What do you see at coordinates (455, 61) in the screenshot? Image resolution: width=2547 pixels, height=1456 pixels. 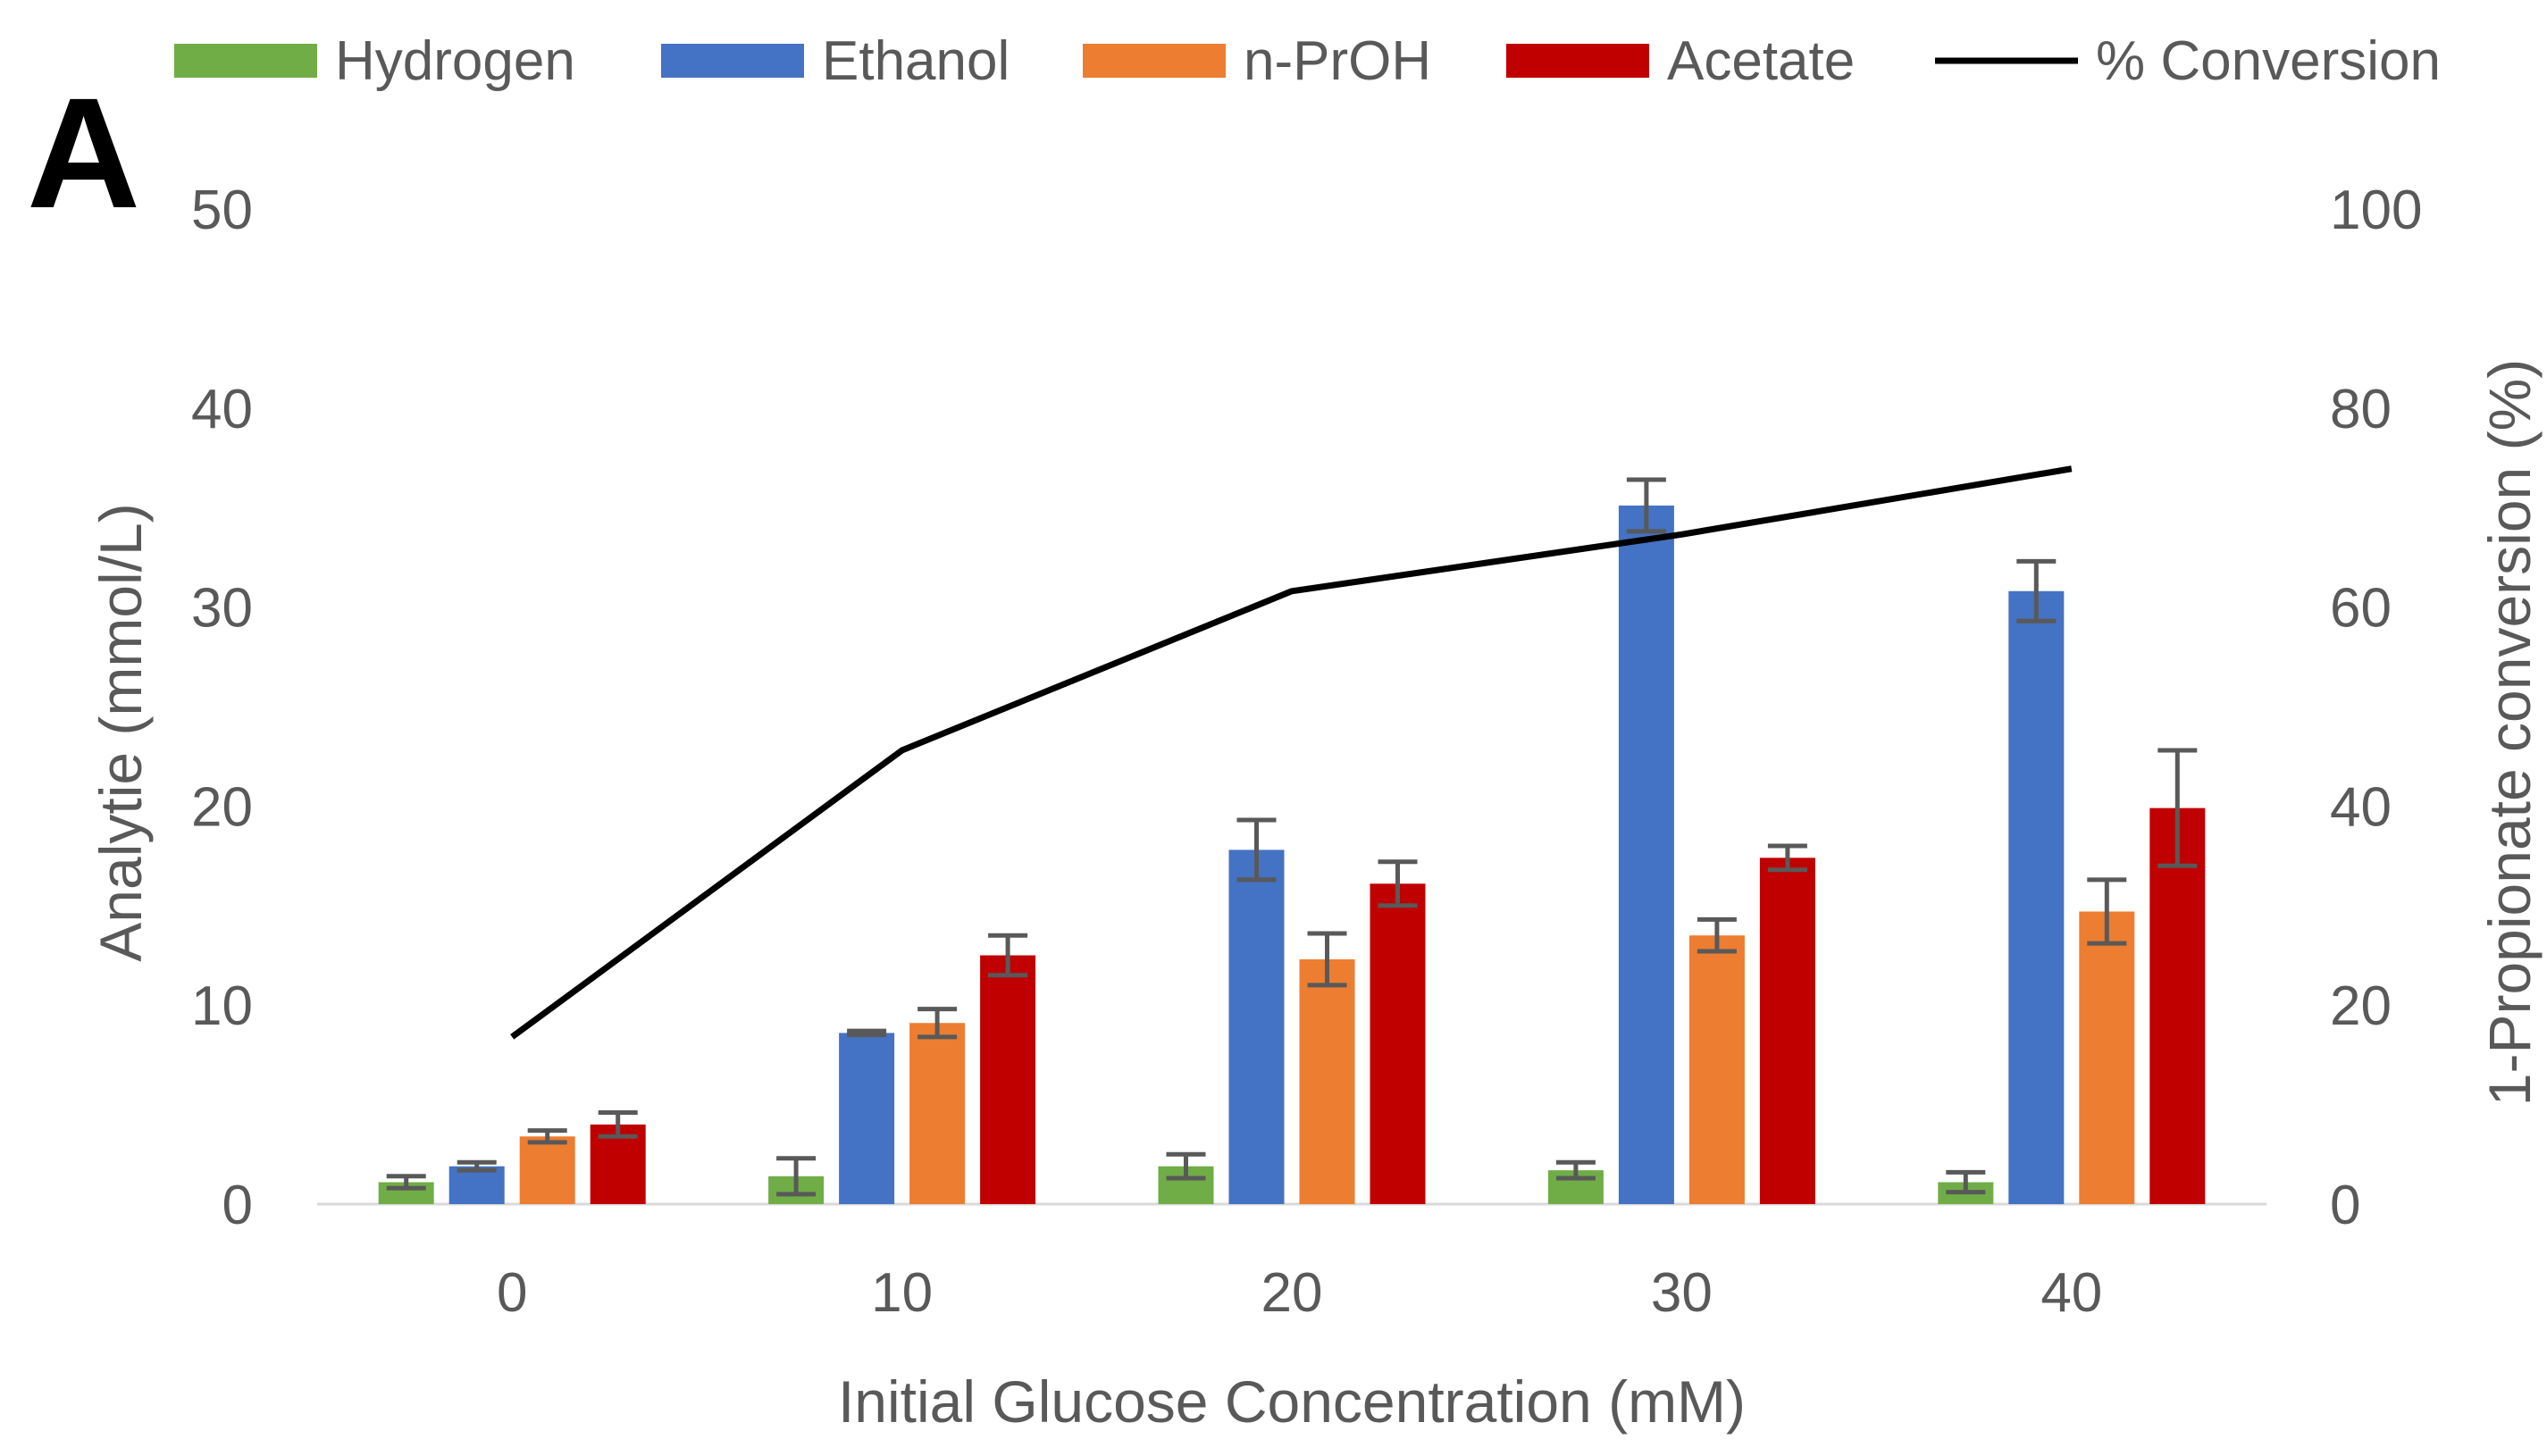 I see `legend-label: Hydrogen` at bounding box center [455, 61].